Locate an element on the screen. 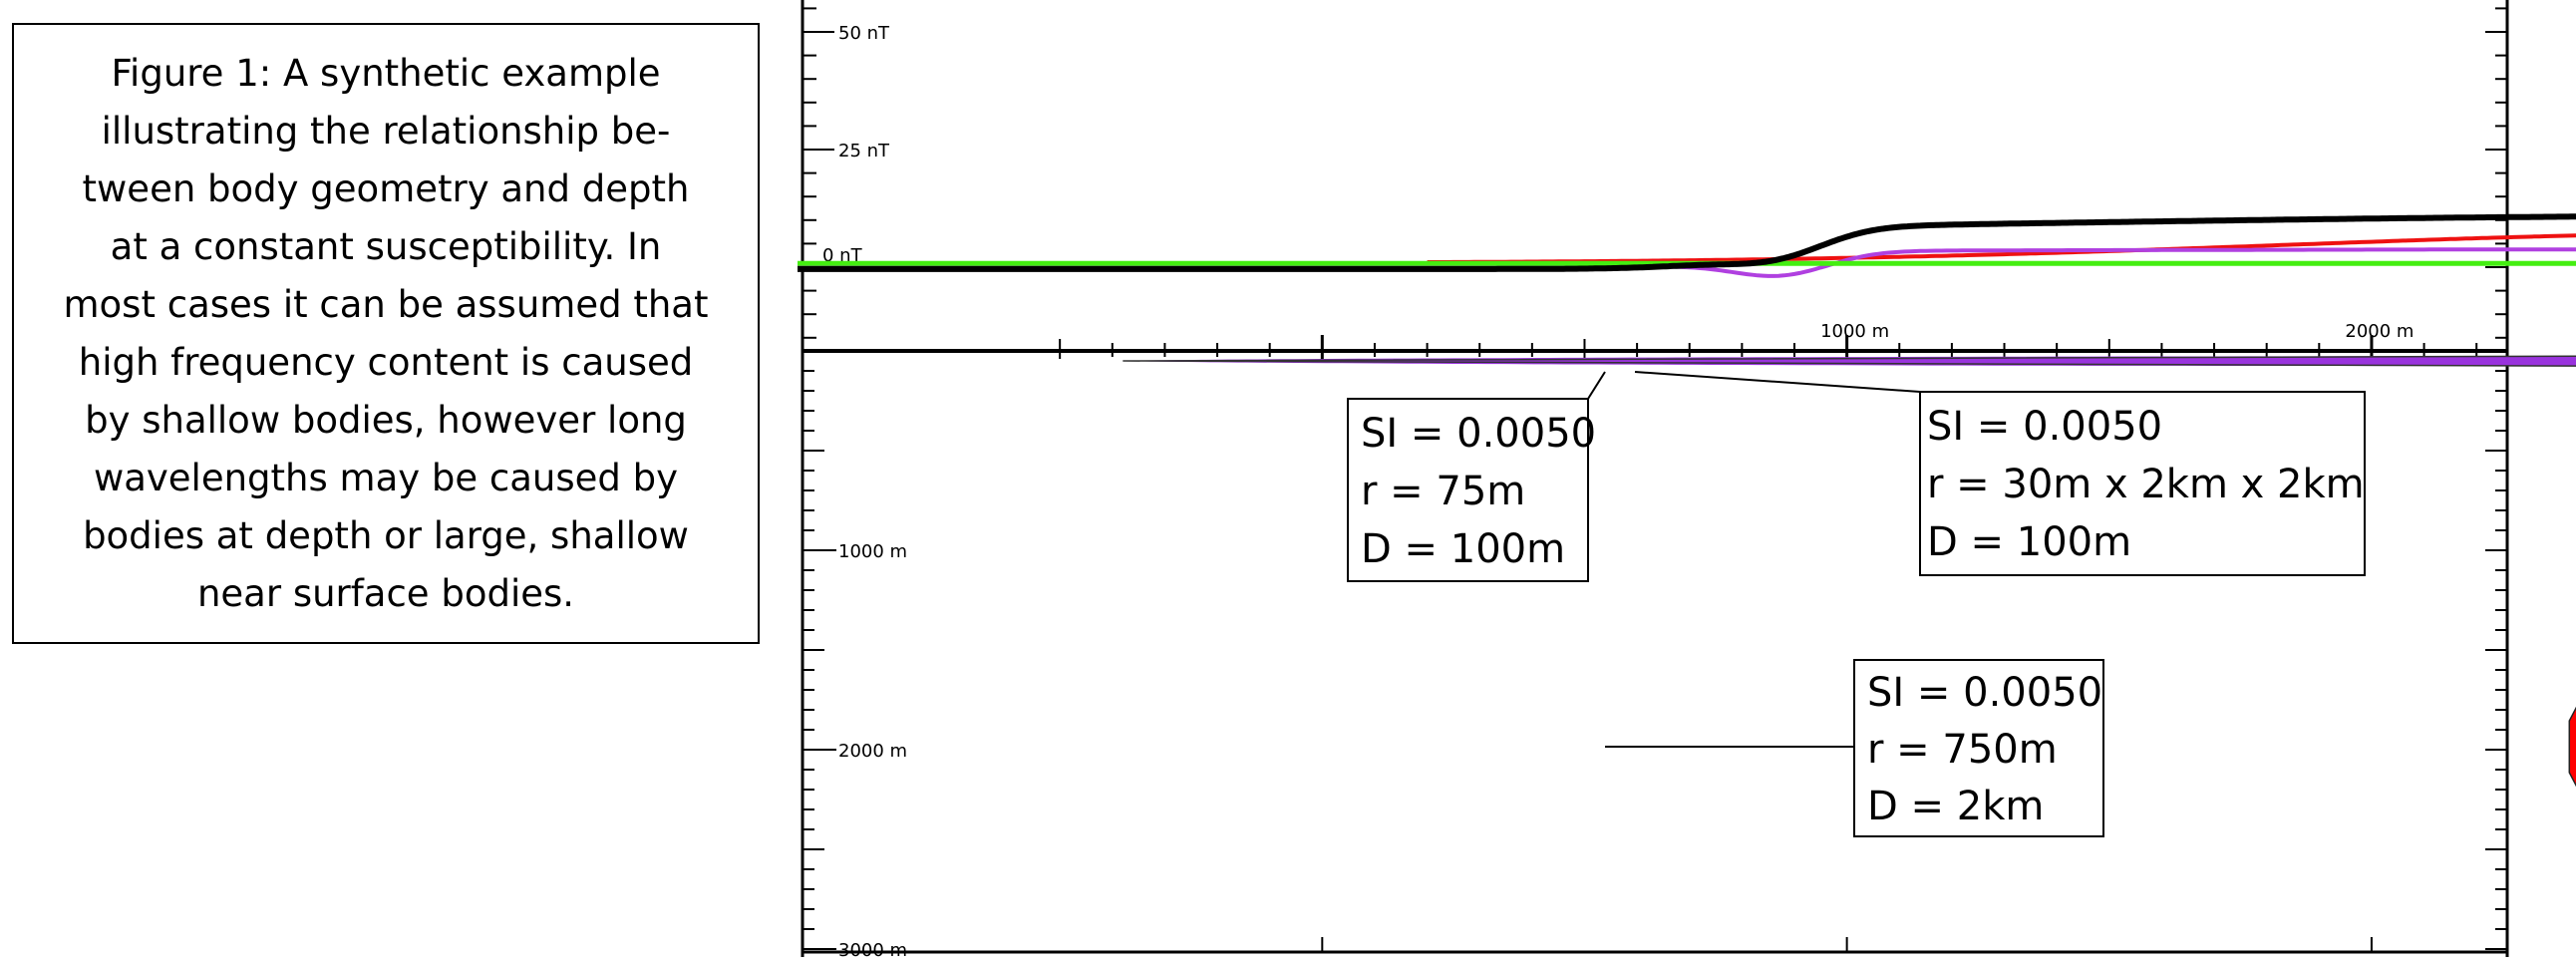 The width and height of the screenshot is (2576, 964). deep-sphere-body is located at coordinates (2572, 747).